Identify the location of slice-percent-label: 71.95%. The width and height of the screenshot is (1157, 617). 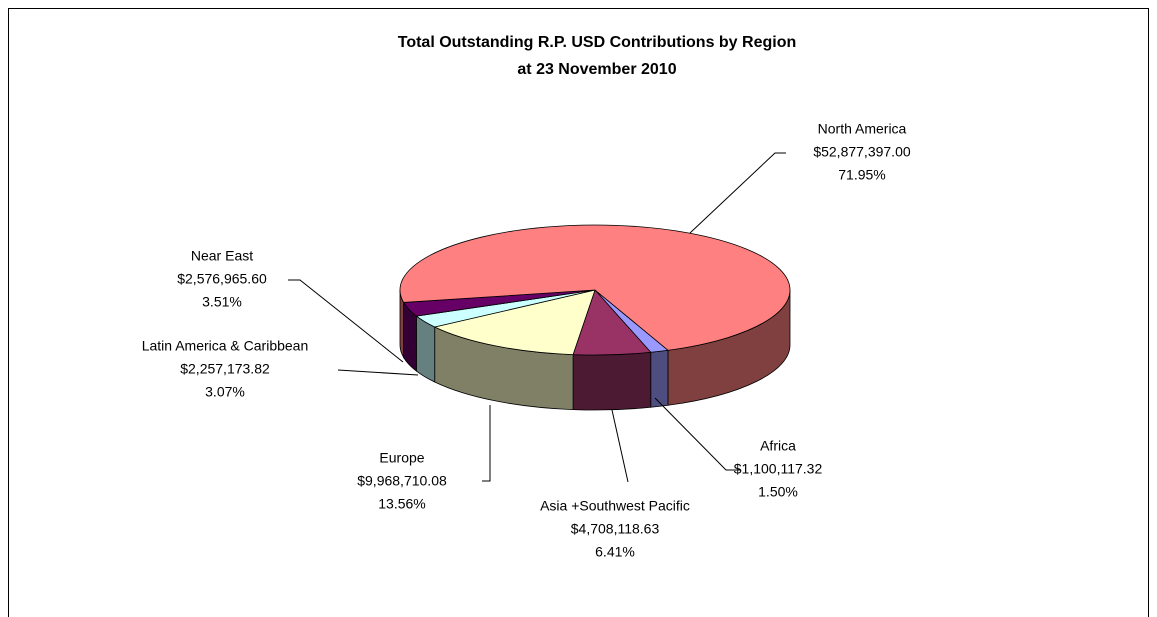
(861, 175).